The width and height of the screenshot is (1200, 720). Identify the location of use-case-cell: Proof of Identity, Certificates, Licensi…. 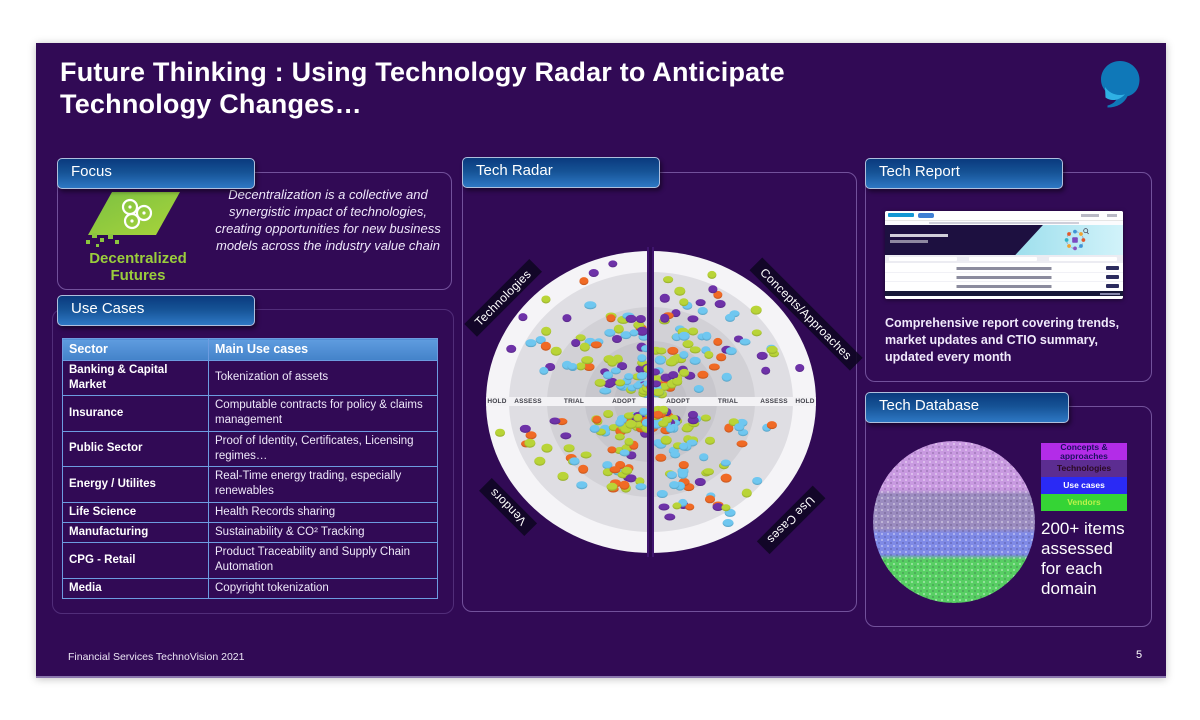
(323, 449).